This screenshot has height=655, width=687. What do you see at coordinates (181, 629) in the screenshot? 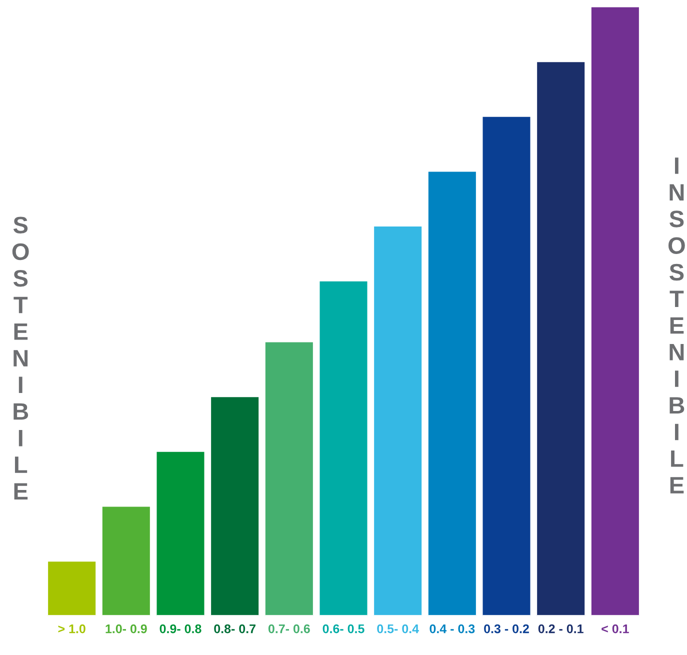
I see `x-tick-label: 0.9- 0.8` at bounding box center [181, 629].